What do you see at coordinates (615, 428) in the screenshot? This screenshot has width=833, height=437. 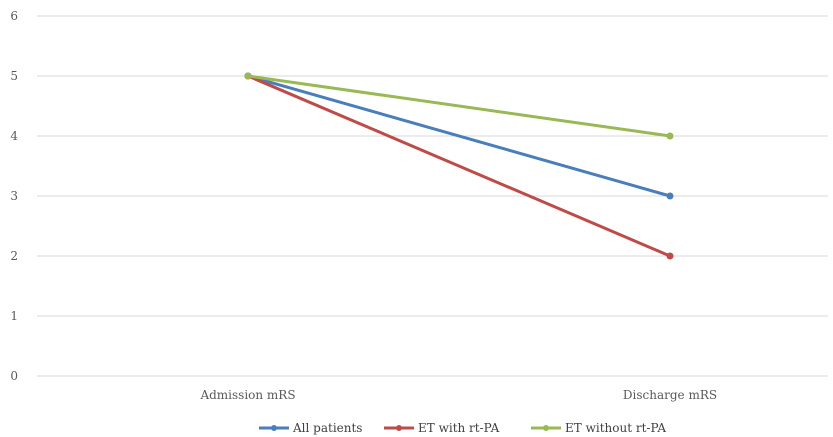 I see `legend-label: ET without rt-PA` at bounding box center [615, 428].